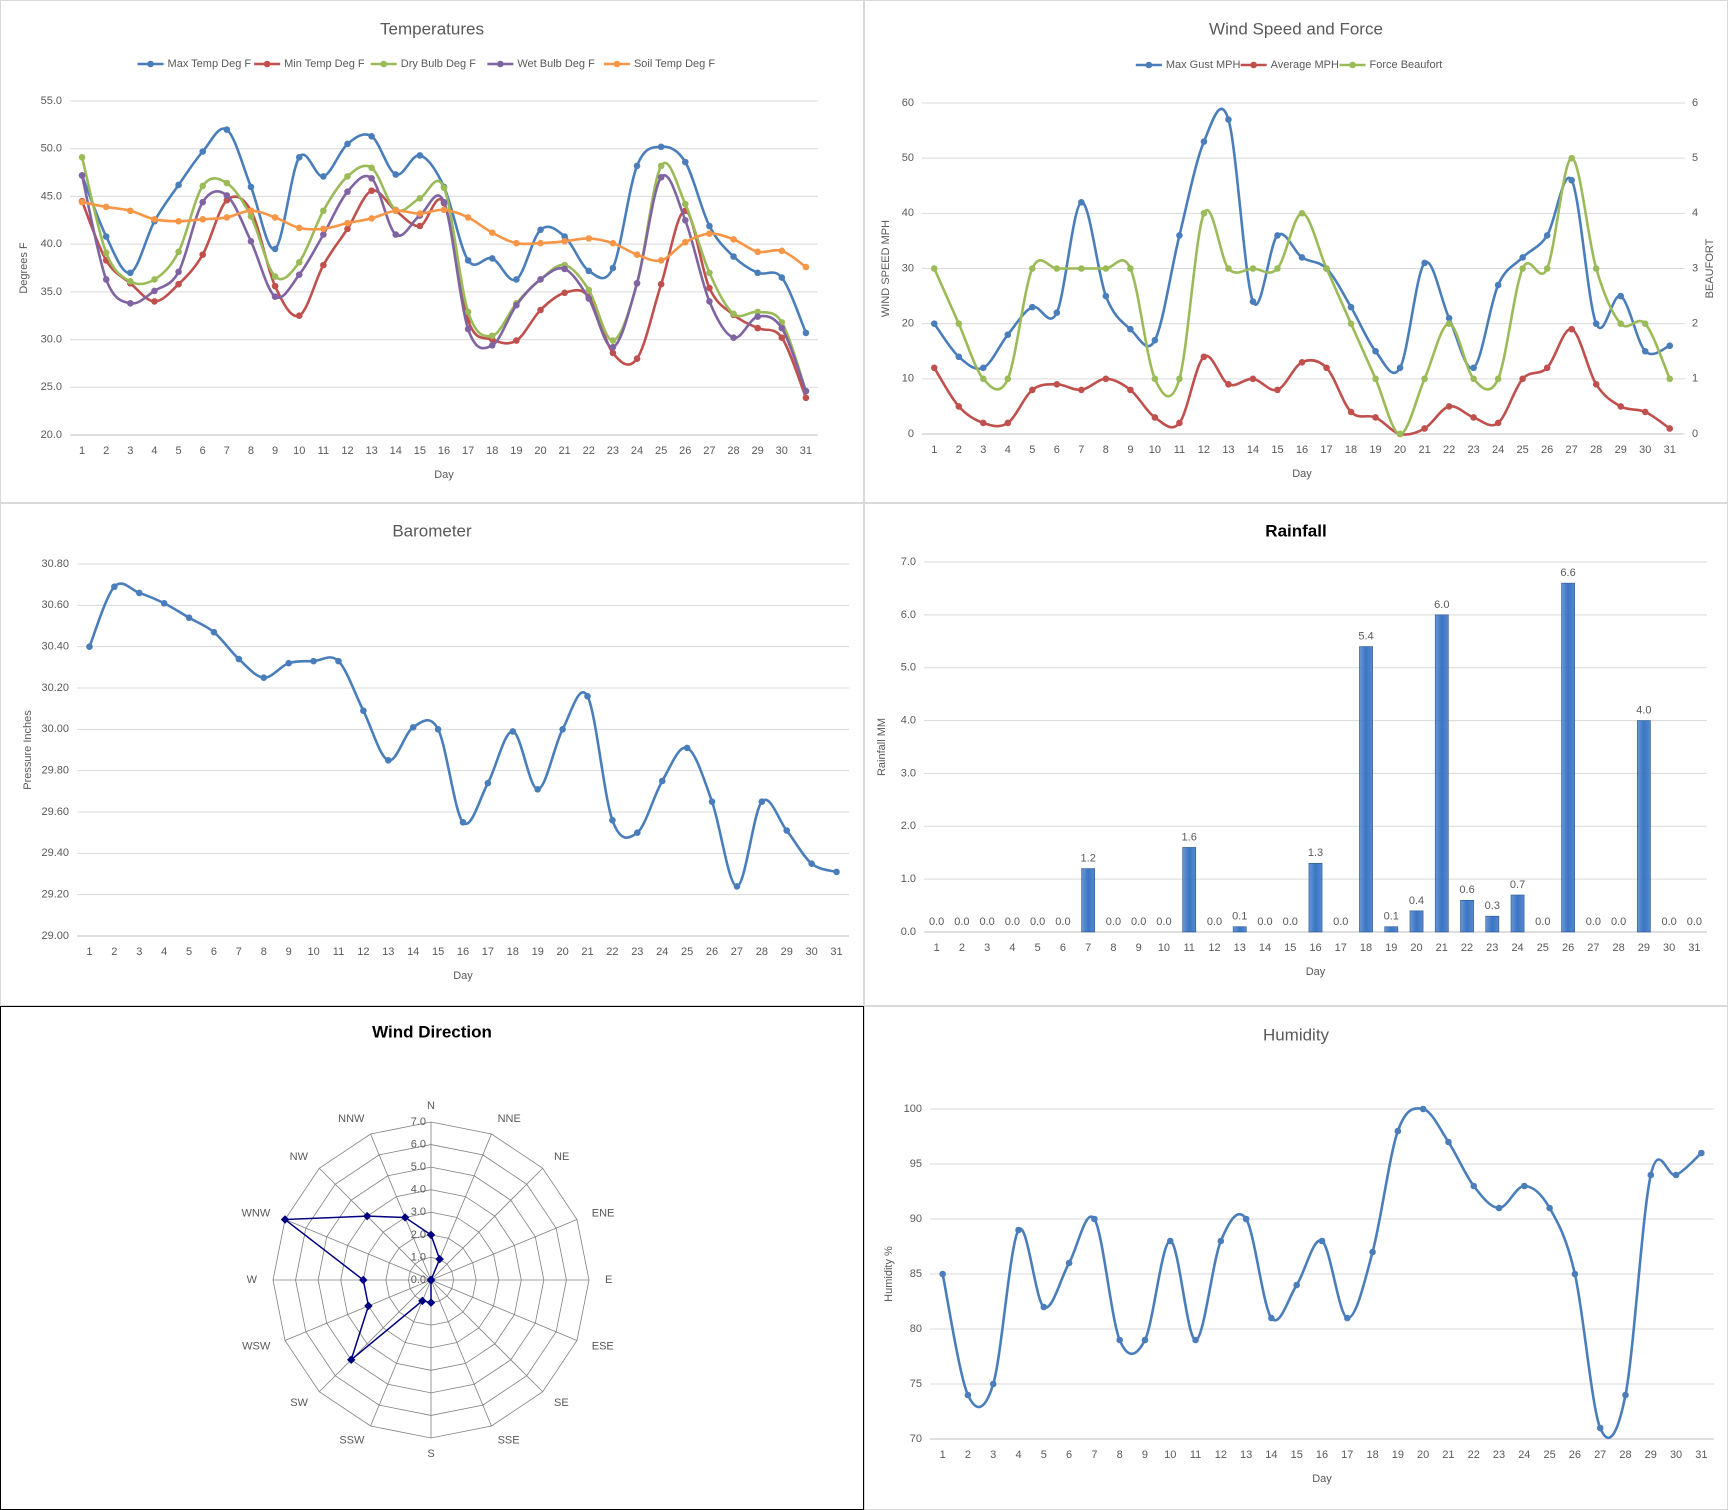  I want to click on category-label: N, so click(431, 1106).